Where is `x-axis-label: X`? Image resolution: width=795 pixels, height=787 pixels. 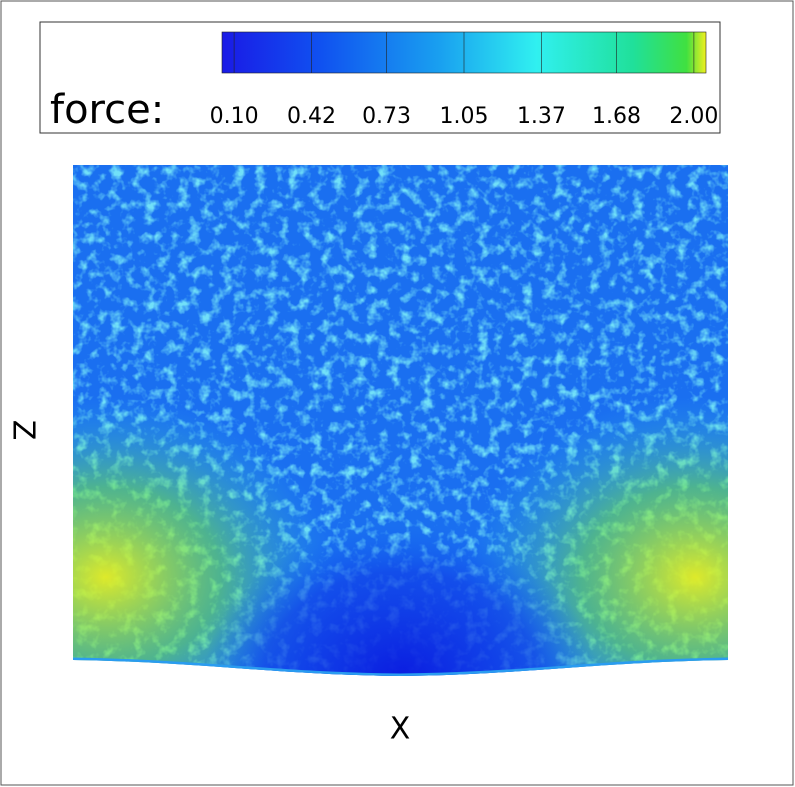
x-axis-label: X is located at coordinates (400, 729).